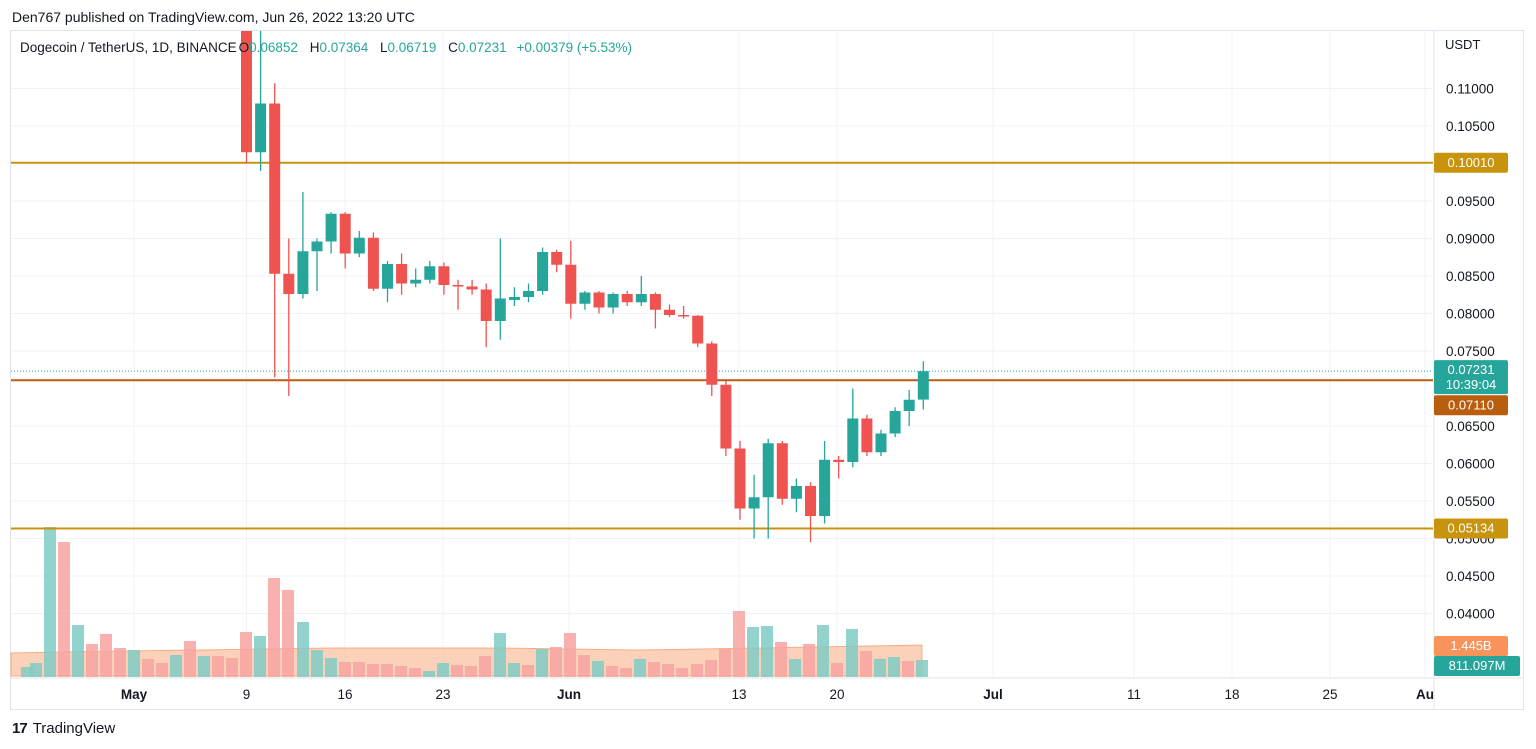 Image resolution: width=1536 pixels, height=749 pixels. I want to click on currency-unit: USDT, so click(1463, 44).